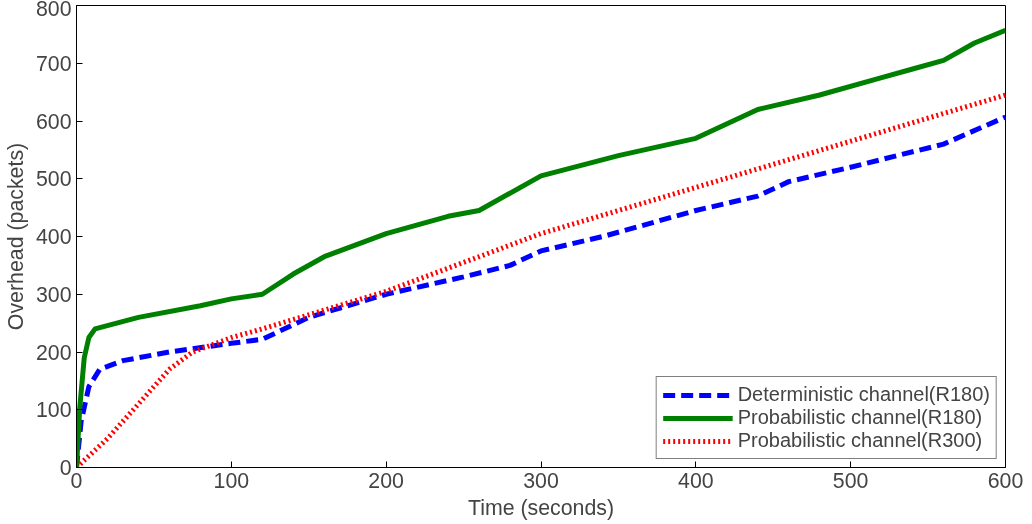  I want to click on y-tick-label: 300, so click(53, 294).